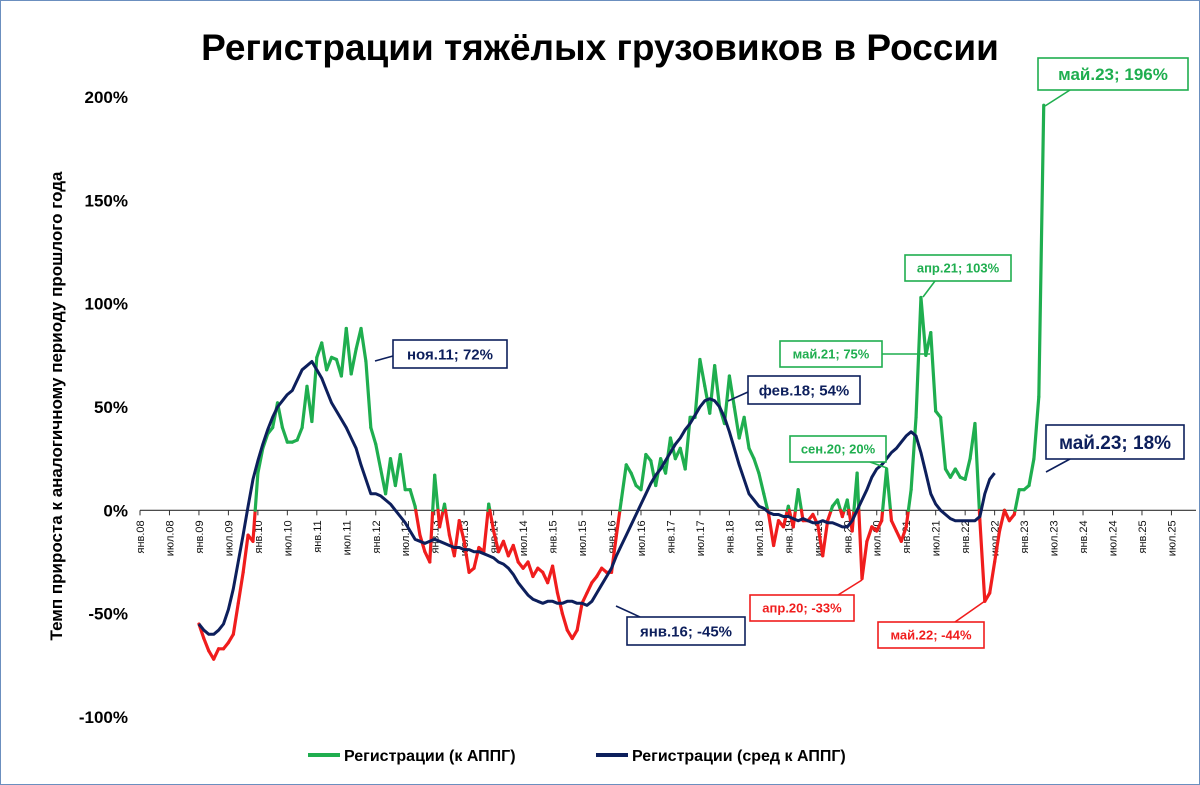  I want to click on x-tick-label: янв.17, so click(671, 536).